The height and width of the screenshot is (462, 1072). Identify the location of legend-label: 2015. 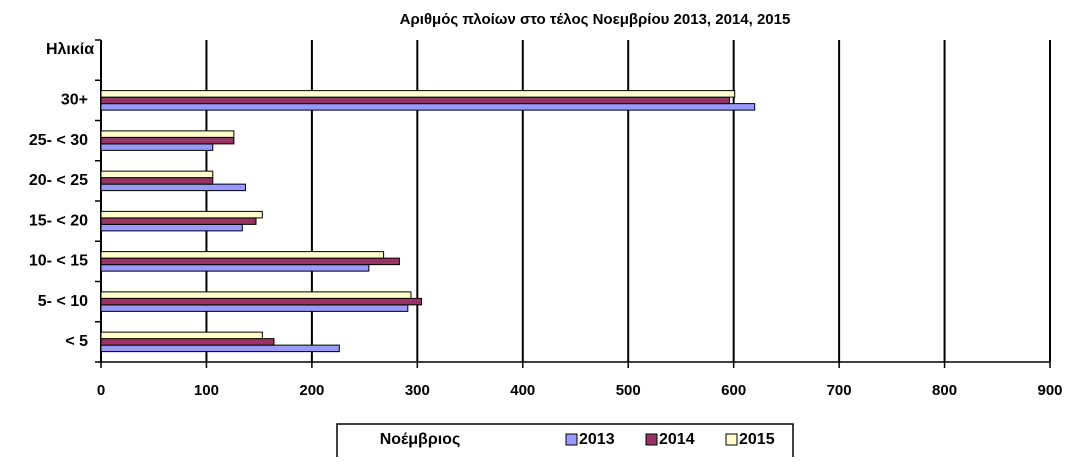
(757, 439).